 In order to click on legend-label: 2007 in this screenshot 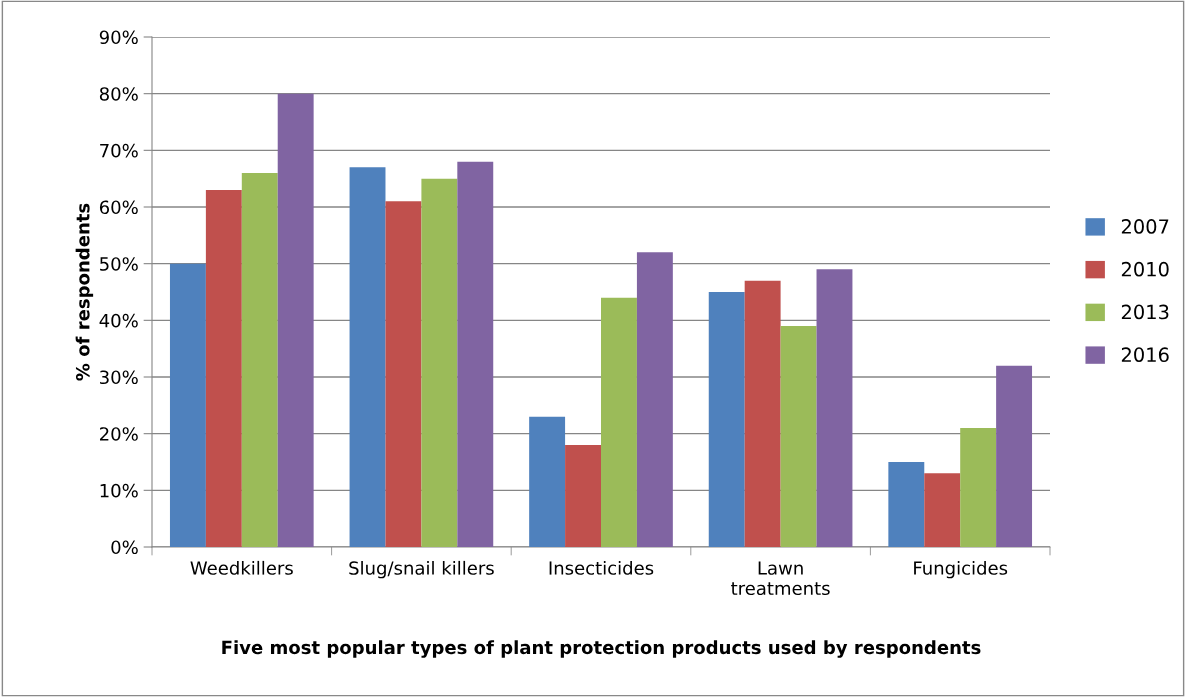, I will do `click(1145, 226)`.